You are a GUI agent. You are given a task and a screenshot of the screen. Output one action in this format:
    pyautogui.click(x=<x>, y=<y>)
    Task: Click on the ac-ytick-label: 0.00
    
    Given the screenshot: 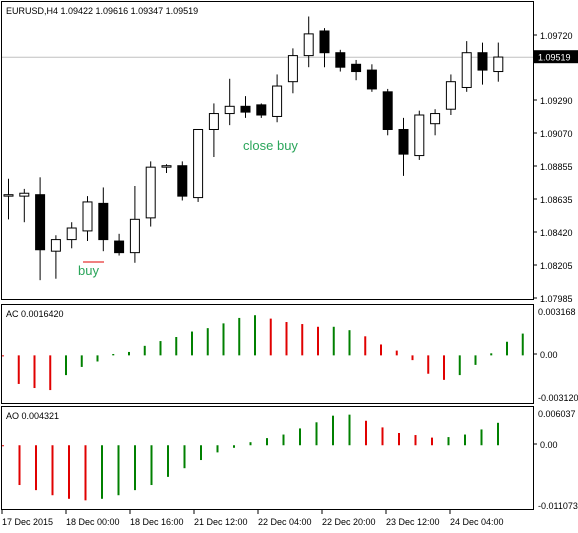 What is the action you would take?
    pyautogui.click(x=549, y=355)
    